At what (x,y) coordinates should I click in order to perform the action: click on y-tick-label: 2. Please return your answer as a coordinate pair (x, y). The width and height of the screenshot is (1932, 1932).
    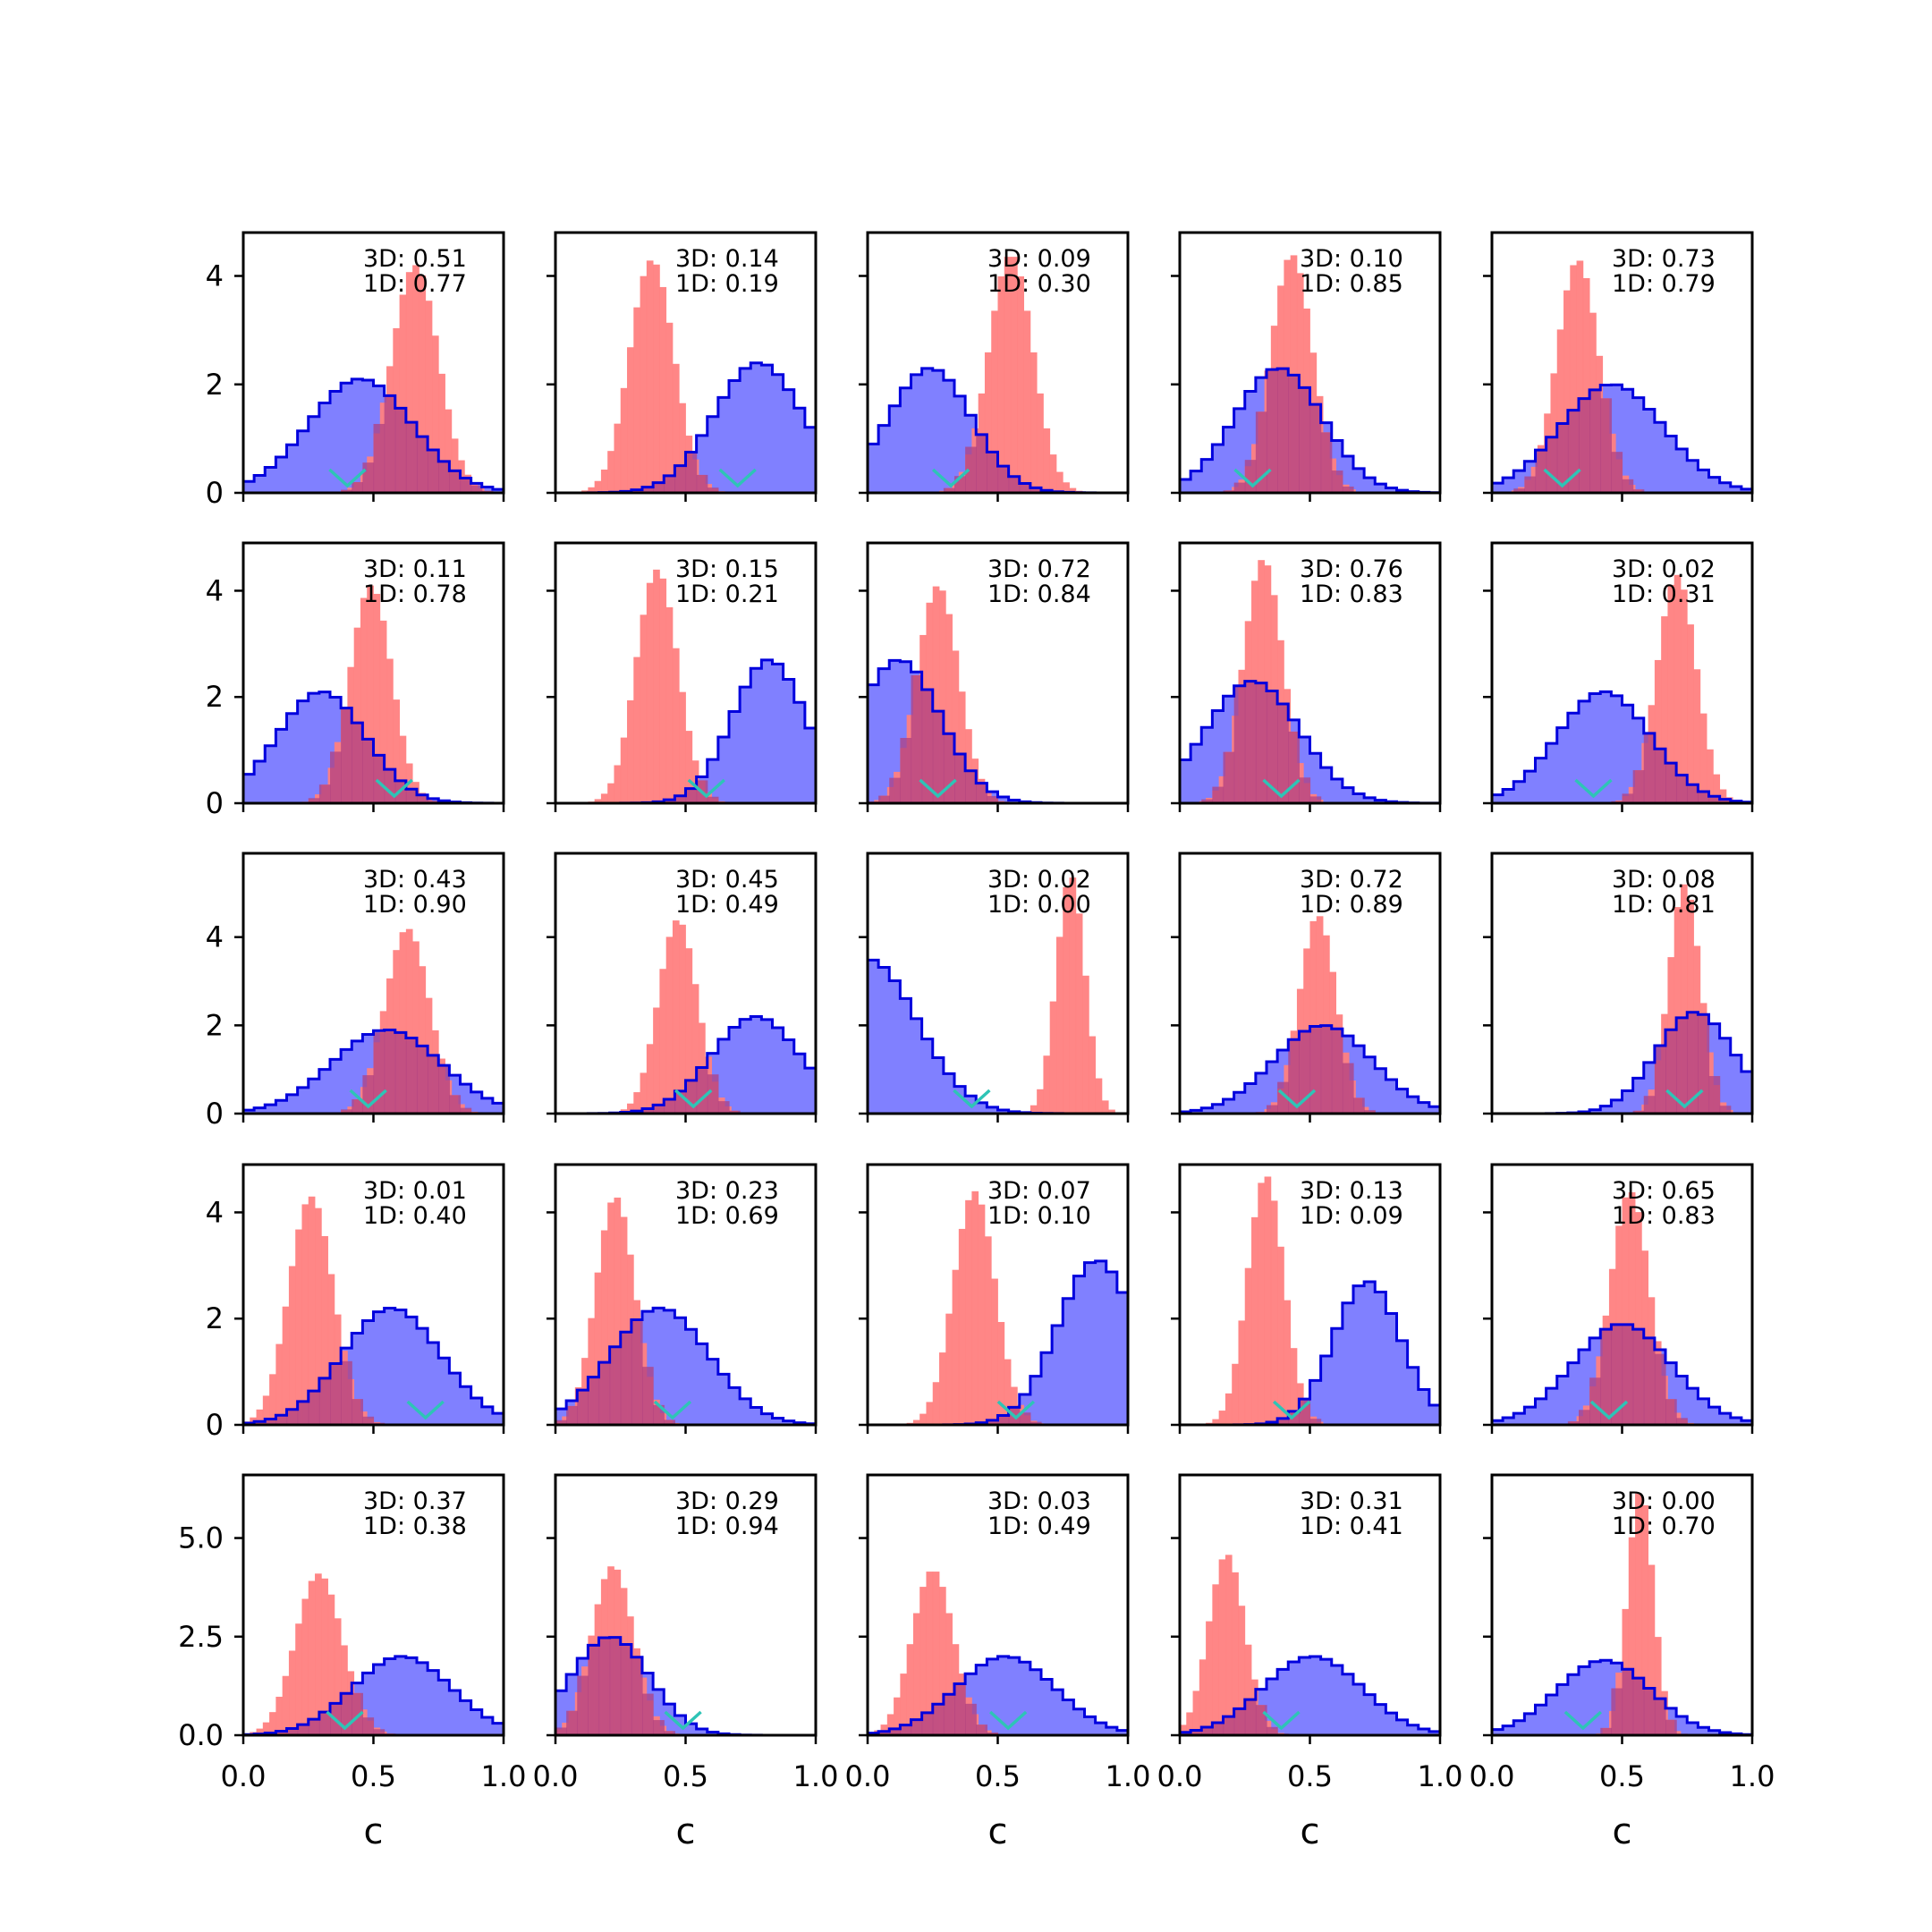
    Looking at the image, I should click on (215, 1318).